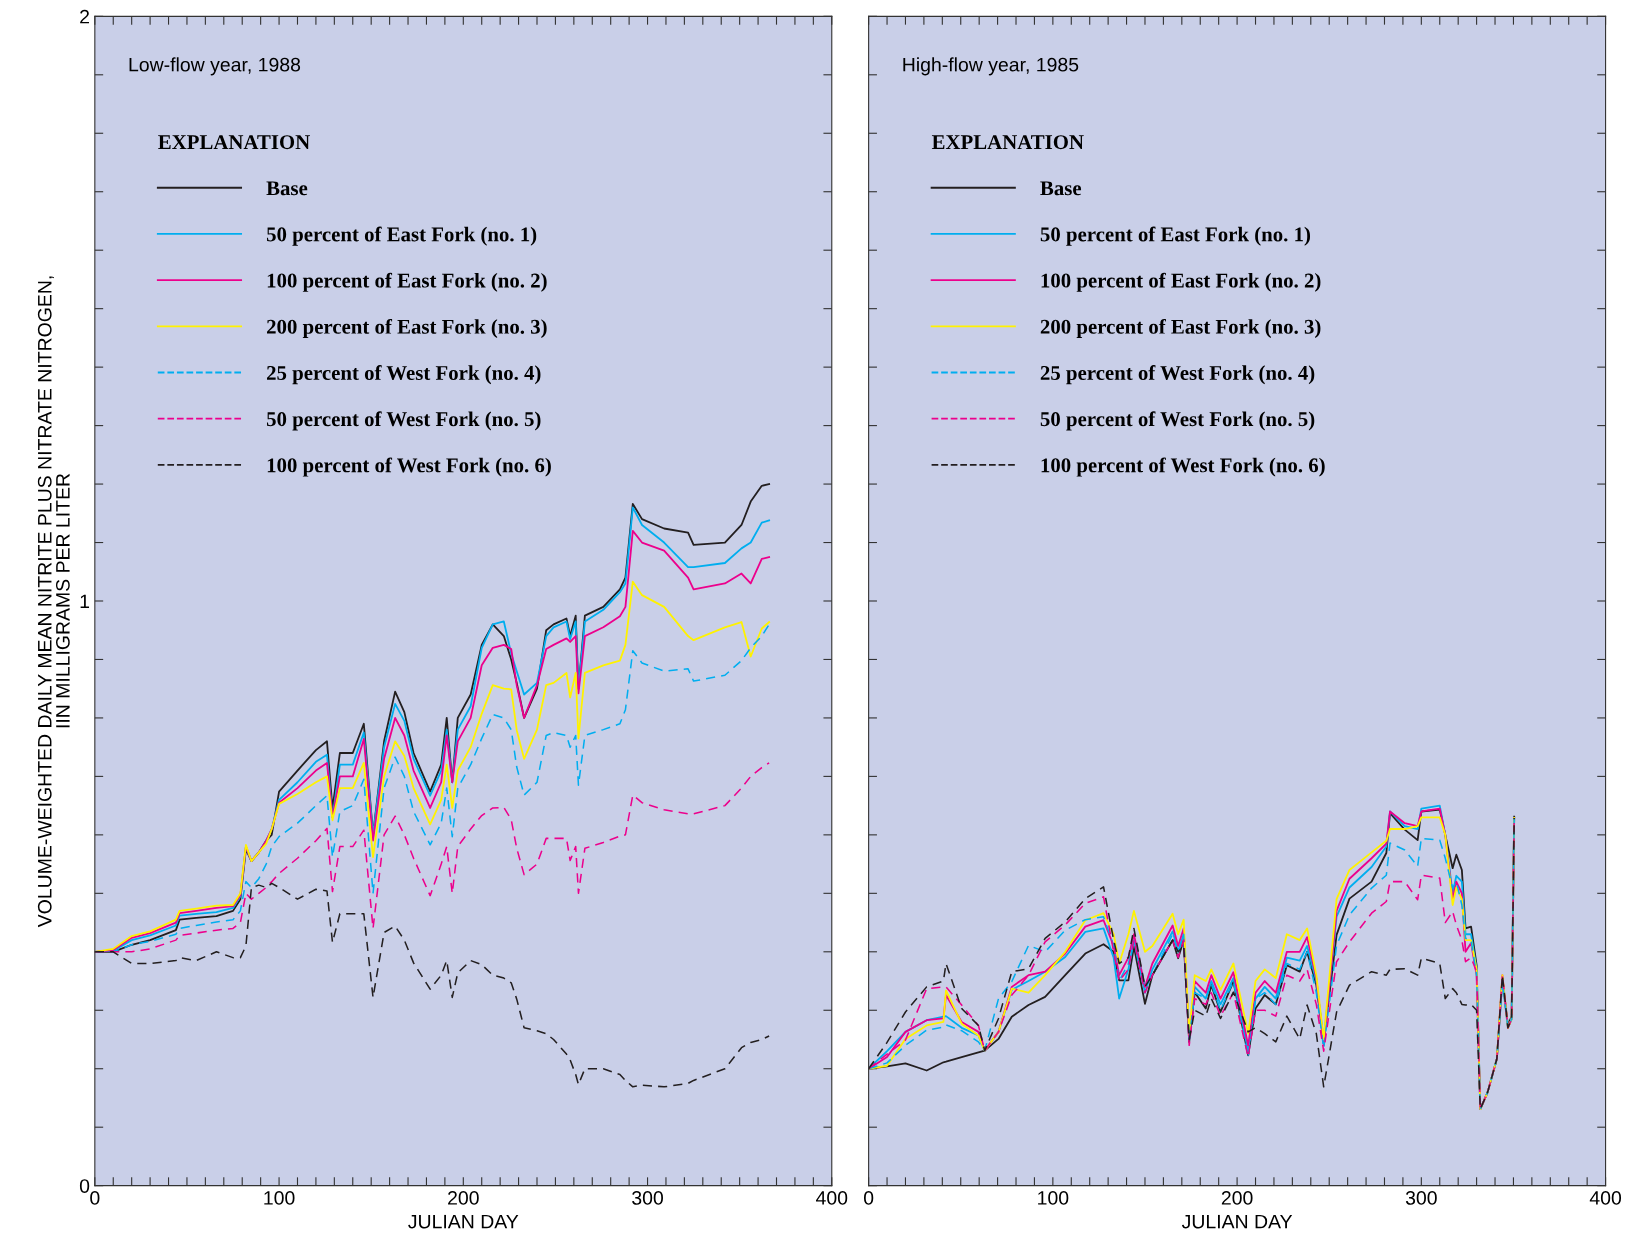  I want to click on y-tick-label: 1, so click(85, 601).